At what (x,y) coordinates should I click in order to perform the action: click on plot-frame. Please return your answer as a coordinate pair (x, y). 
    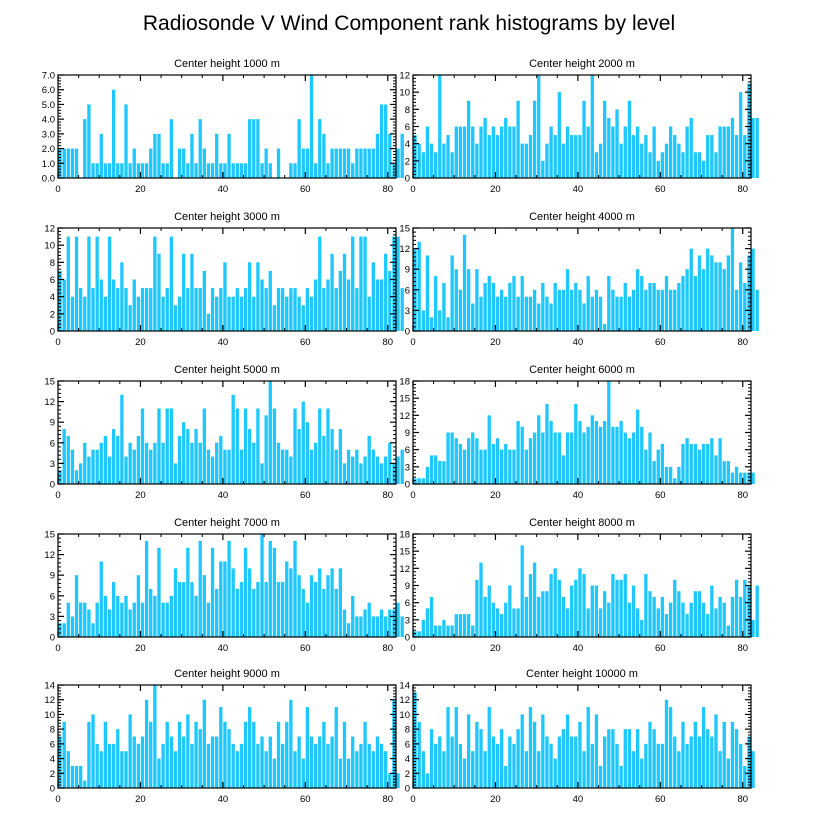
    Looking at the image, I should click on (227, 432).